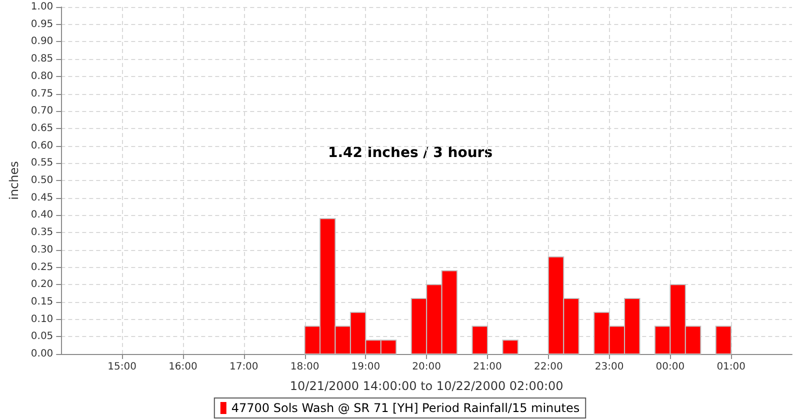  I want to click on y-tick-label: 0.90, so click(42, 42).